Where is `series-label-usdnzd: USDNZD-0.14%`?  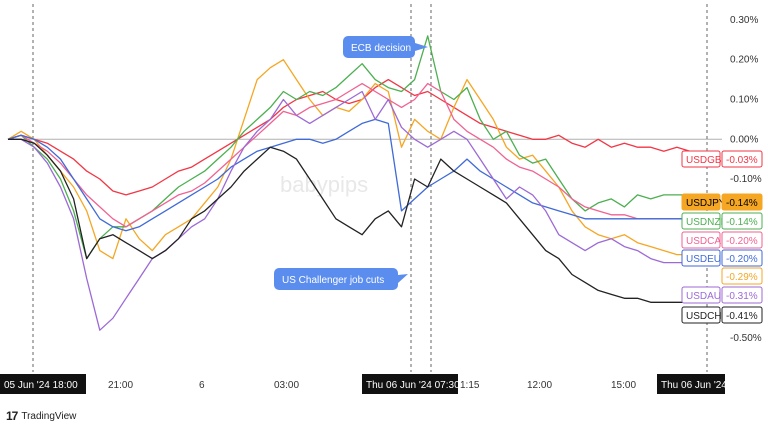
series-label-usdnzd: USDNZD-0.14% is located at coordinates (722, 221).